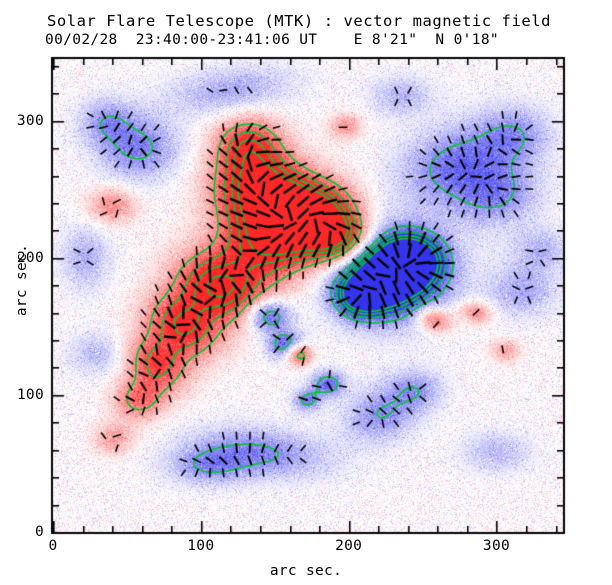 This screenshot has width=612, height=585. I want to click on y-axis-title: arc sec., so click(22, 280).